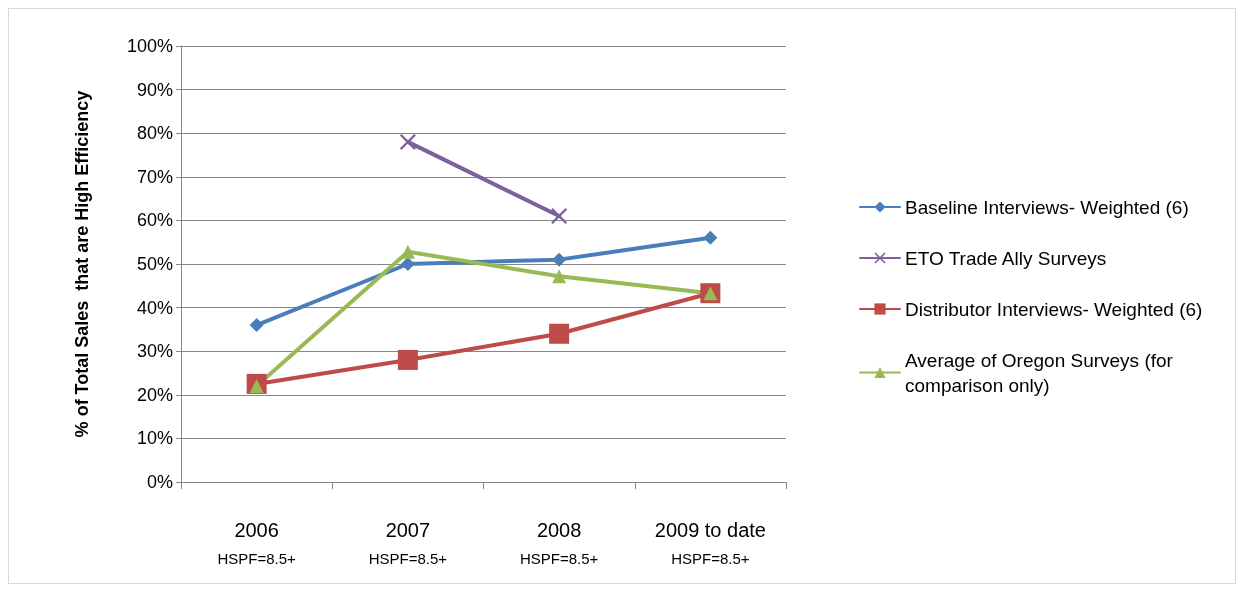 The height and width of the screenshot is (592, 1244). I want to click on y-tick-label: 70%, so click(154, 176).